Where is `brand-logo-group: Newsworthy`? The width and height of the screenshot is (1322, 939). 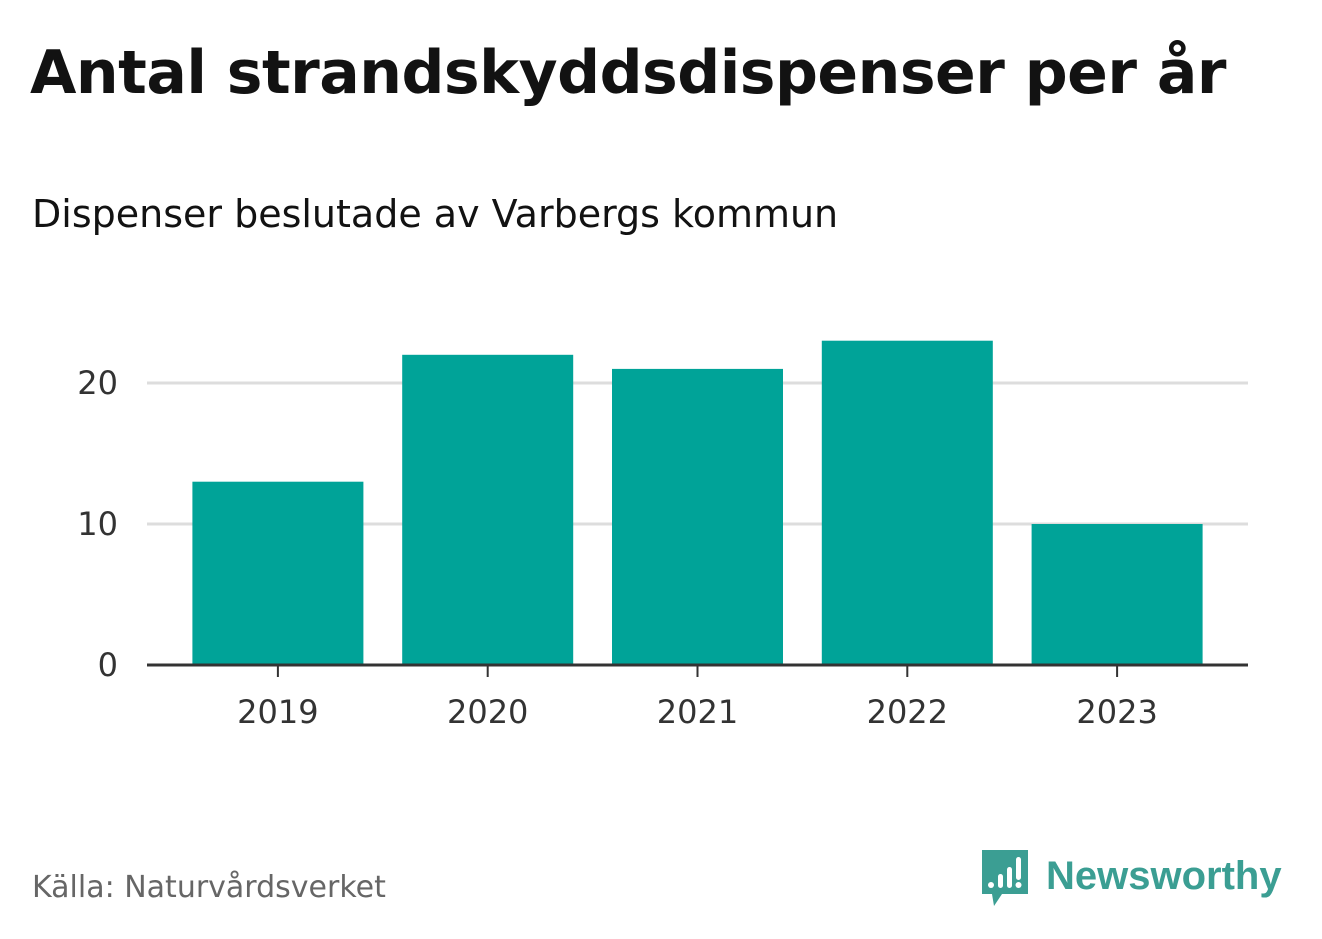
brand-logo-group: Newsworthy is located at coordinates (1132, 880).